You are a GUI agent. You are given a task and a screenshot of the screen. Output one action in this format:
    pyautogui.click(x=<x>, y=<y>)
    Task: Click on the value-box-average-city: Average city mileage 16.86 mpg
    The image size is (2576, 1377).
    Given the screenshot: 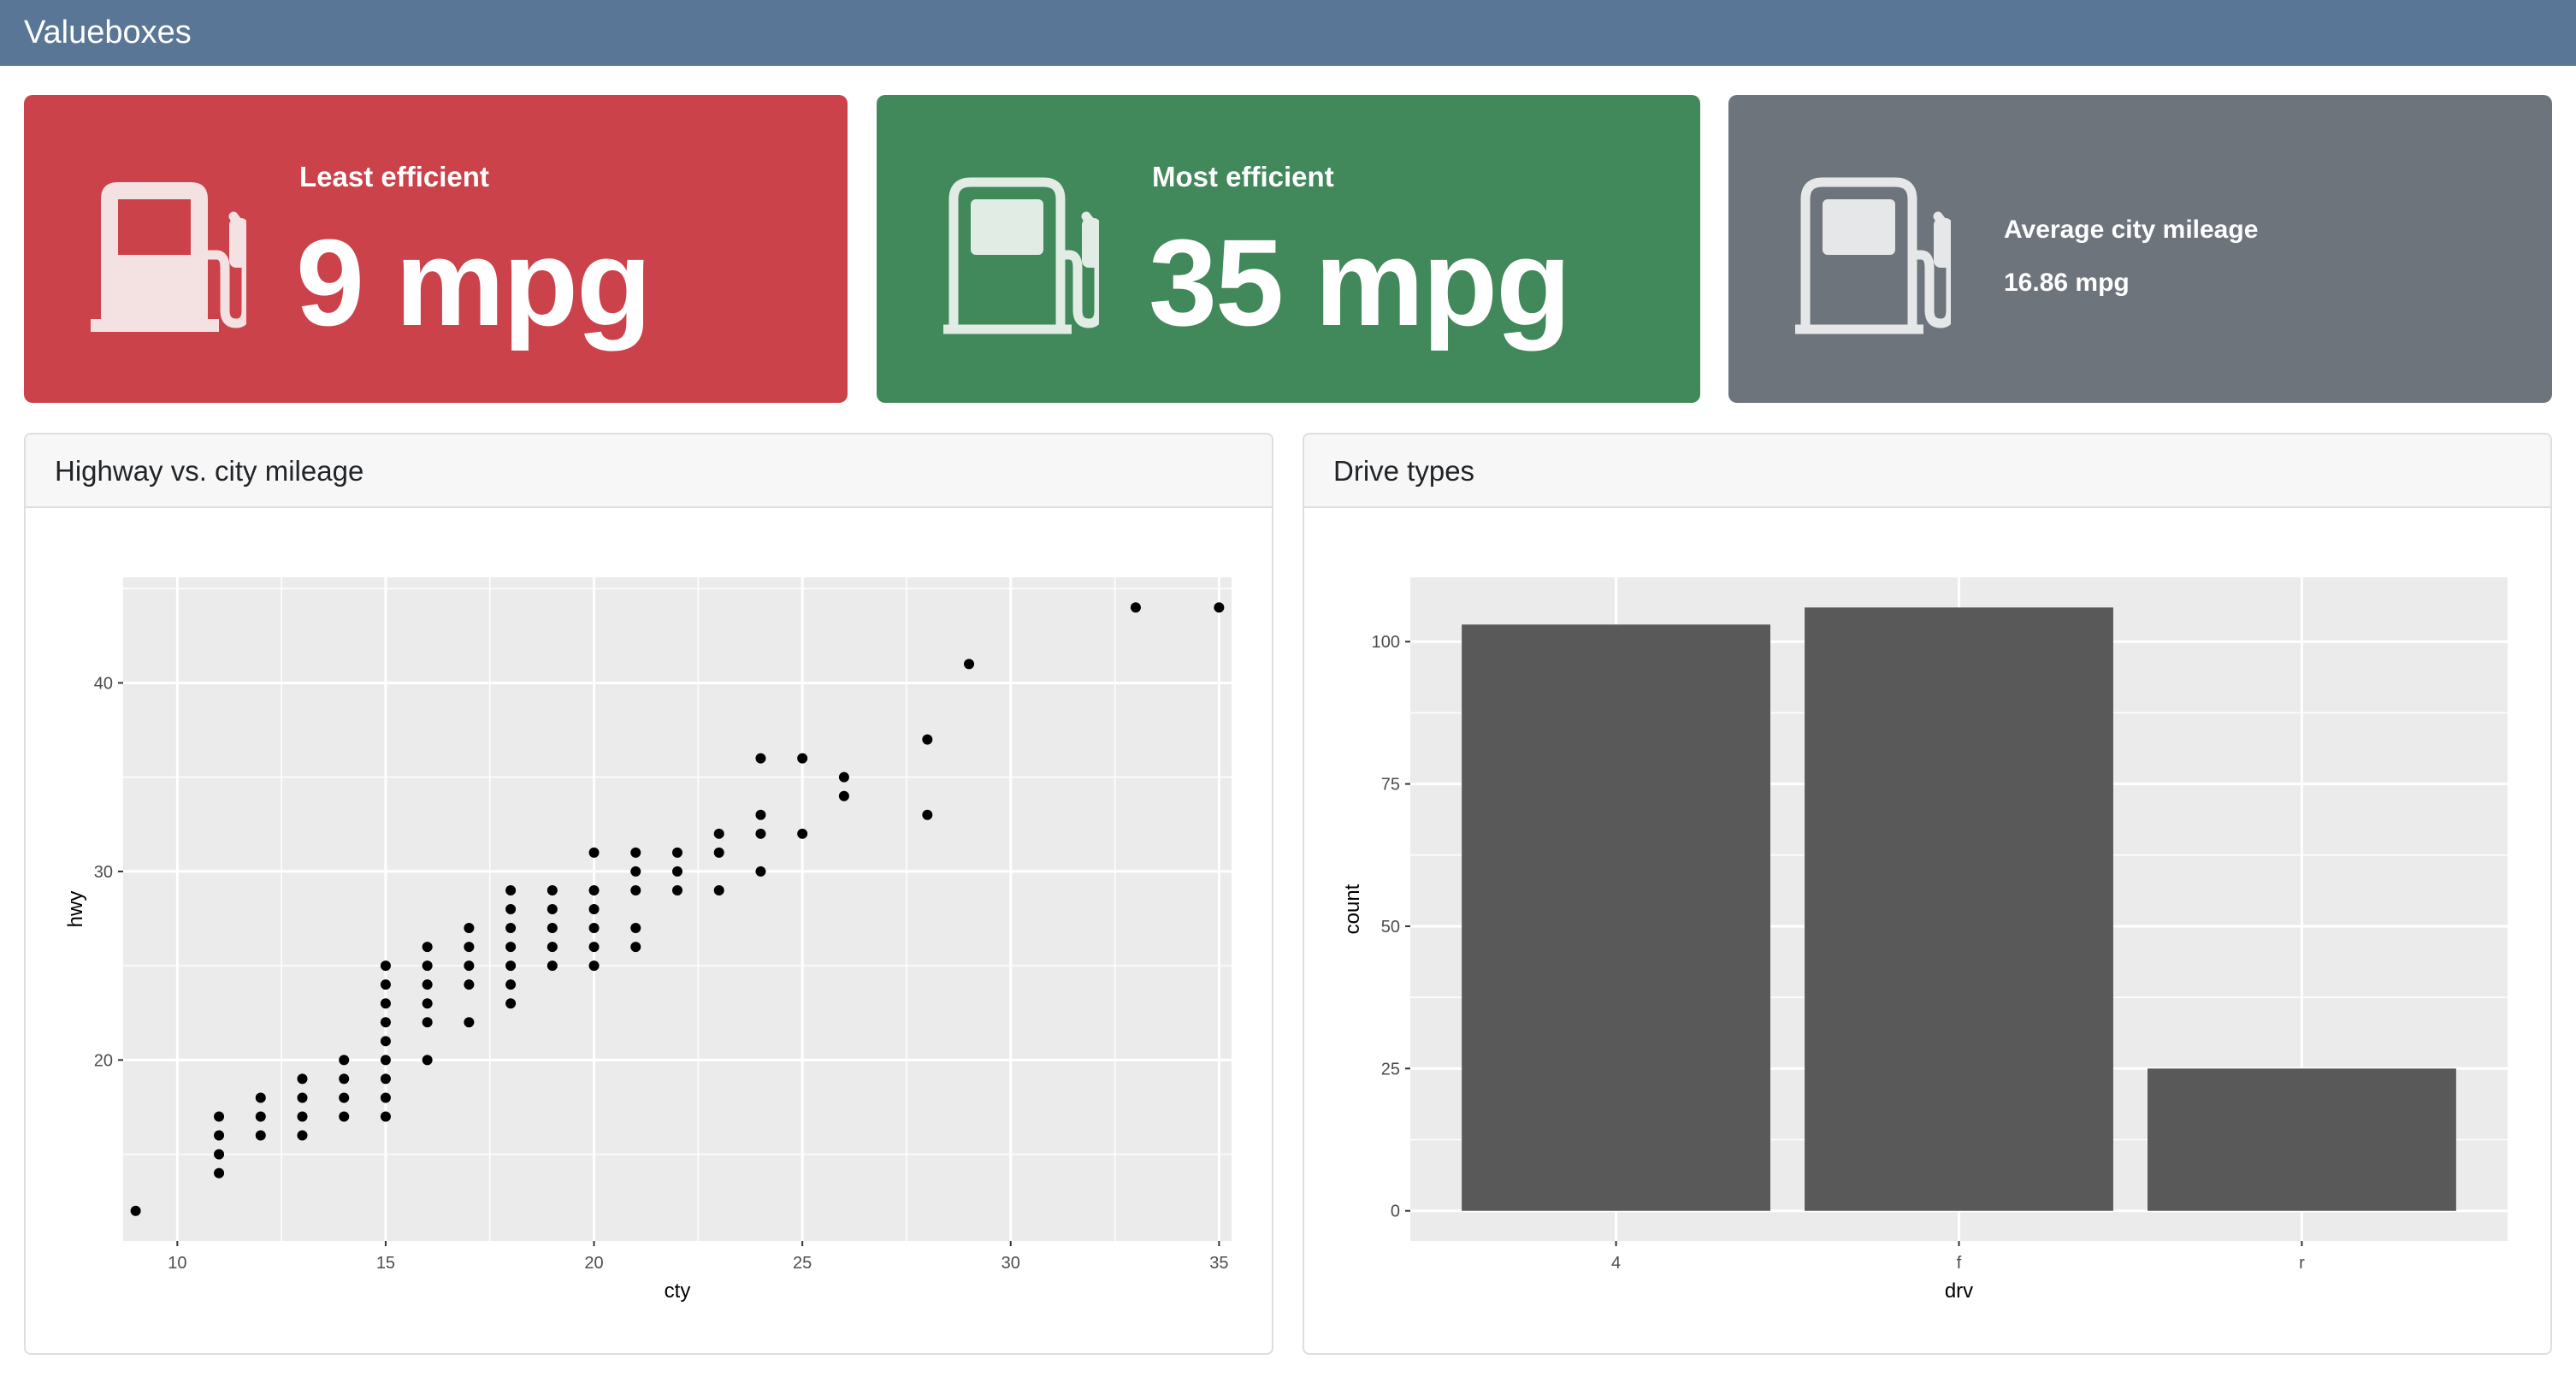 What is the action you would take?
    pyautogui.click(x=2140, y=249)
    